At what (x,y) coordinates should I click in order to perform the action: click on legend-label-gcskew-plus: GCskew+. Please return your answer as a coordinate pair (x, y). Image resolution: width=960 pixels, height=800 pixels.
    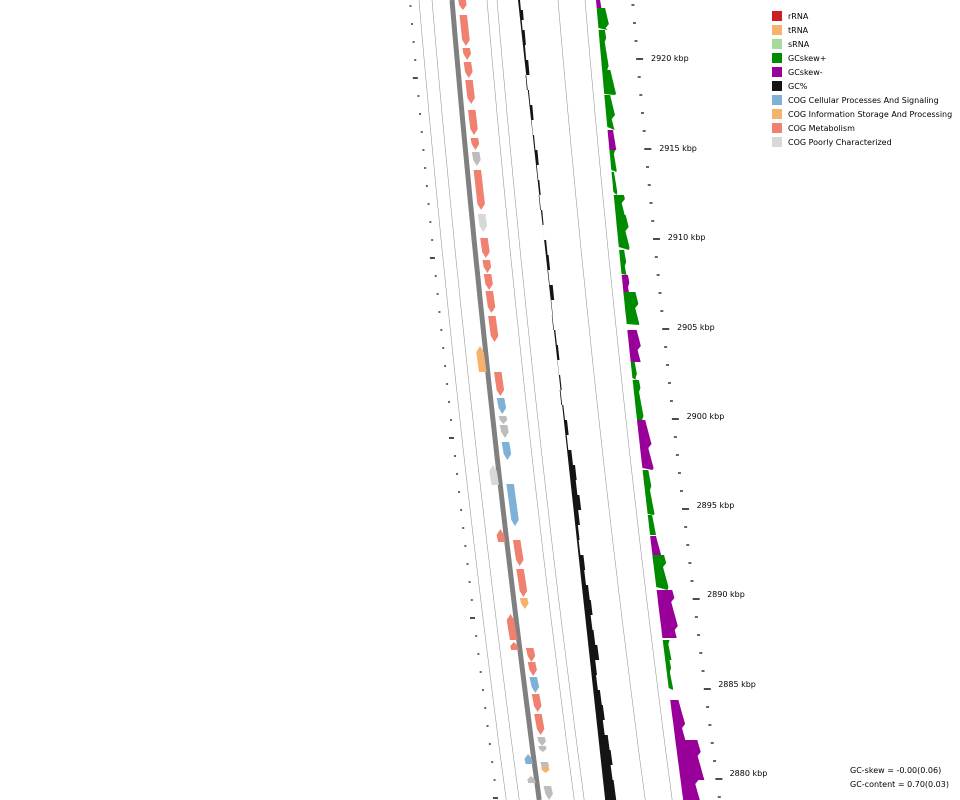
    Looking at the image, I should click on (807, 58).